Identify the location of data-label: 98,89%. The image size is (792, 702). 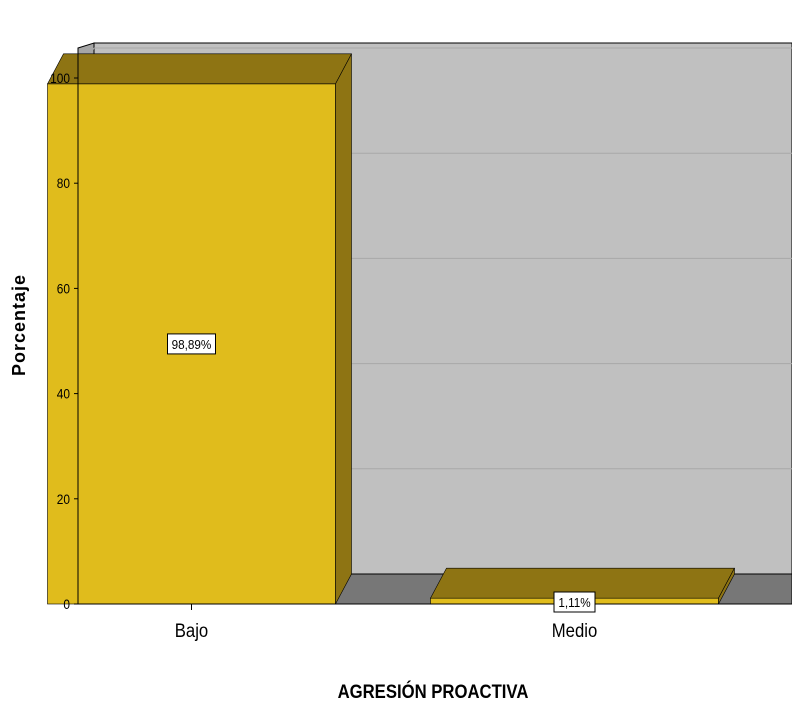
(191, 344).